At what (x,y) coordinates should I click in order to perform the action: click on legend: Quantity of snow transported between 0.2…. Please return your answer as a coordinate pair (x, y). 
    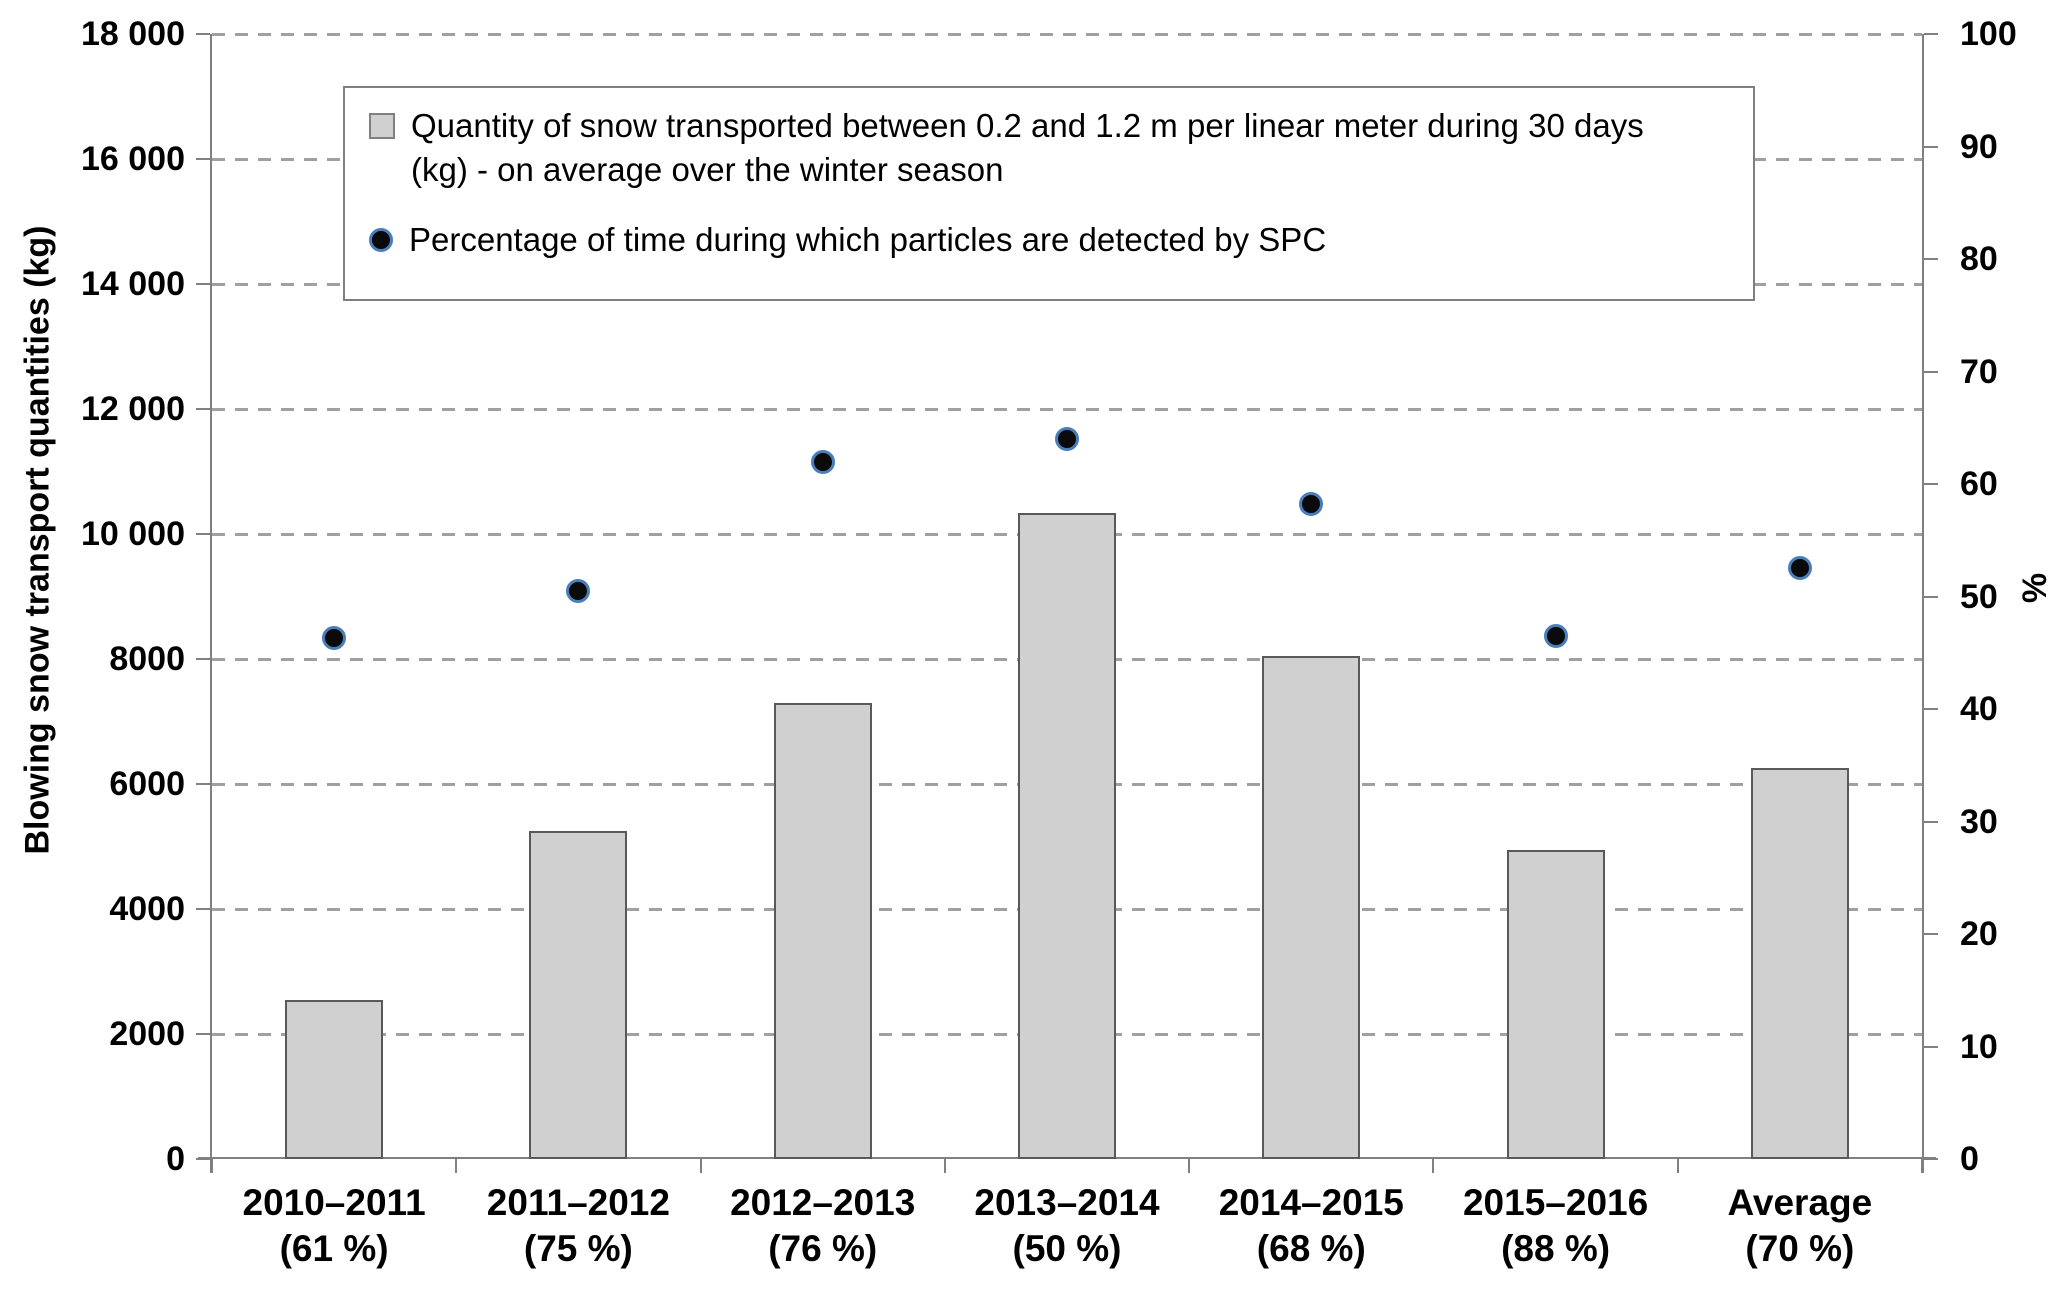
    Looking at the image, I should click on (1049, 193).